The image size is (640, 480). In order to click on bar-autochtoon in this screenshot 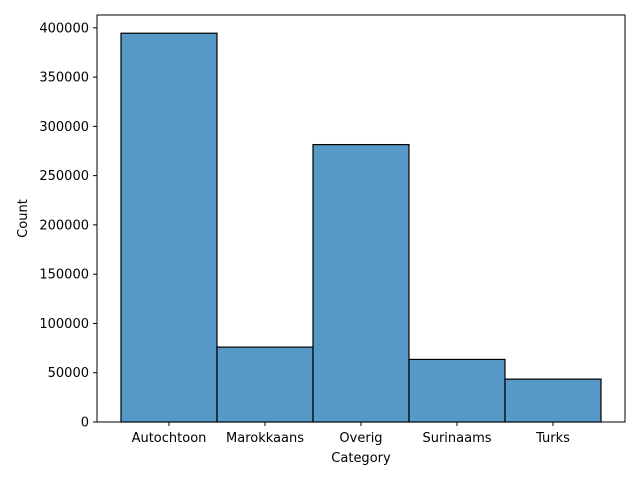, I will do `click(169, 227)`.